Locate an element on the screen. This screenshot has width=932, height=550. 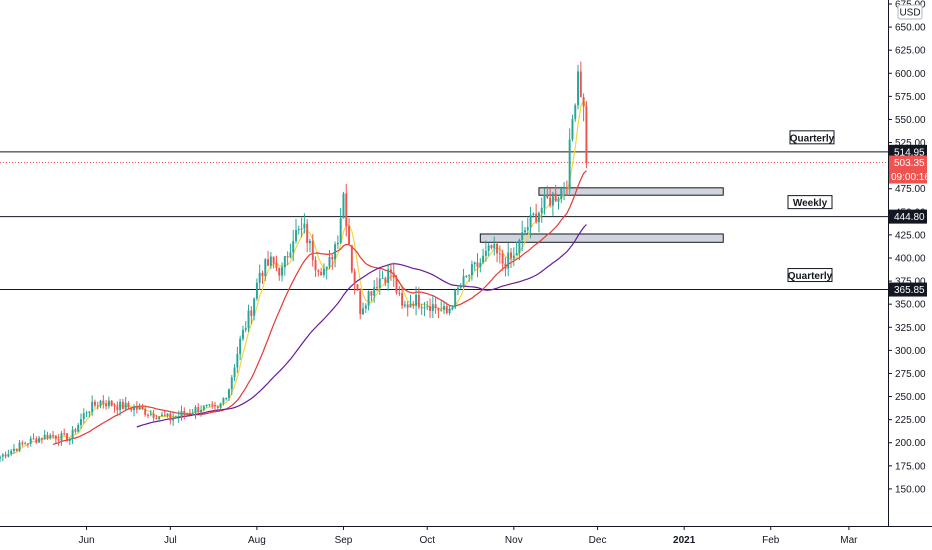
y-tick-label: 150.00 is located at coordinates (910, 489).